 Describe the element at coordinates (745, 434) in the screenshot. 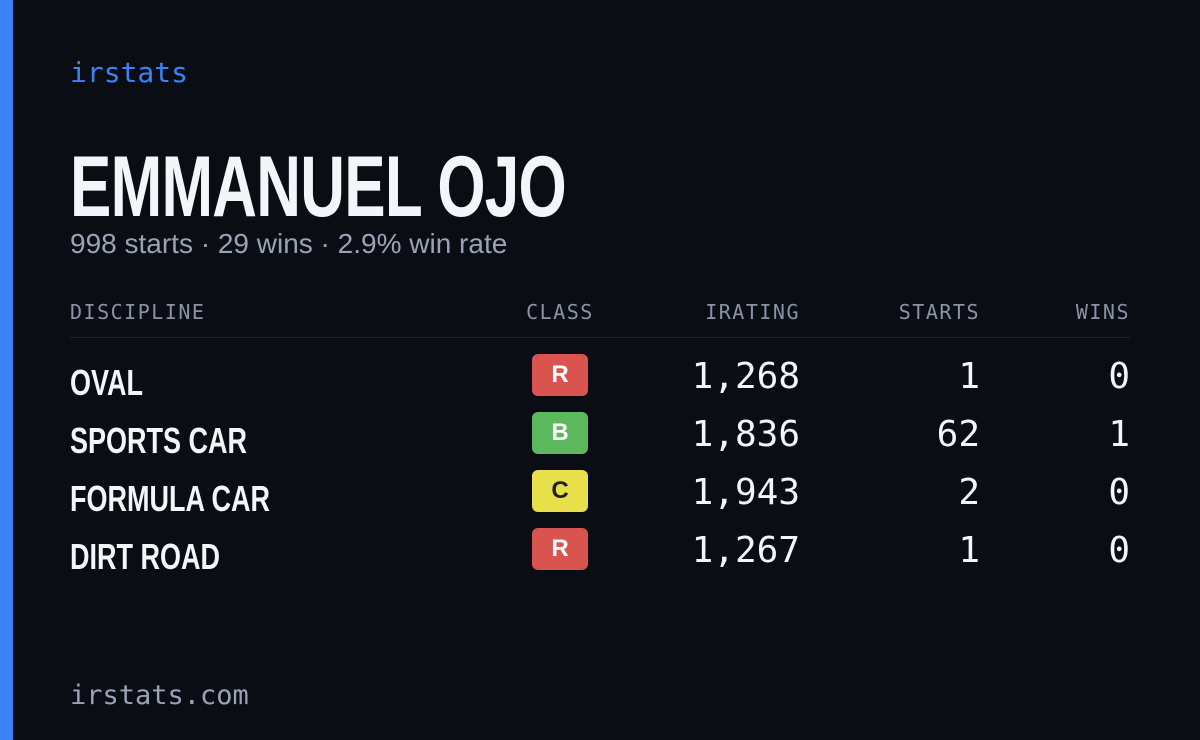

I see `irating: 1,836` at that location.